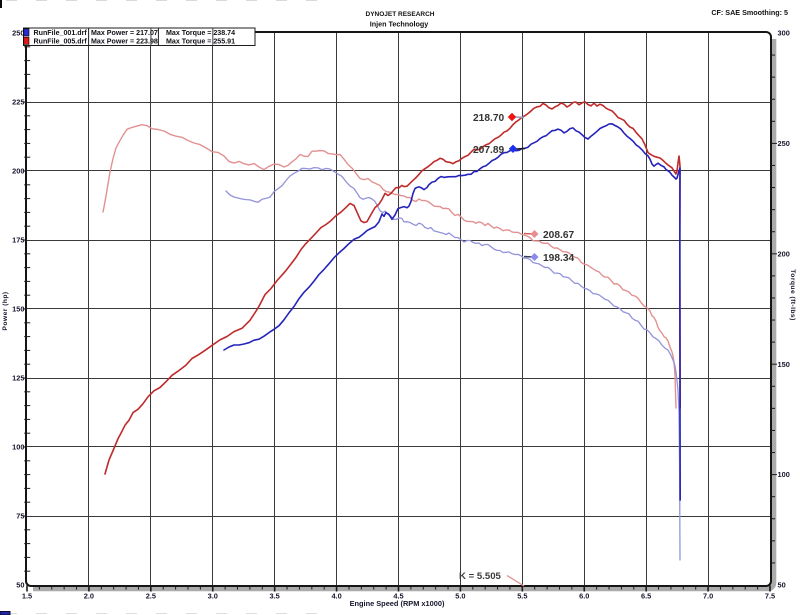  What do you see at coordinates (61, 42) in the screenshot?
I see `svg-text: RunFile_005.drf` at bounding box center [61, 42].